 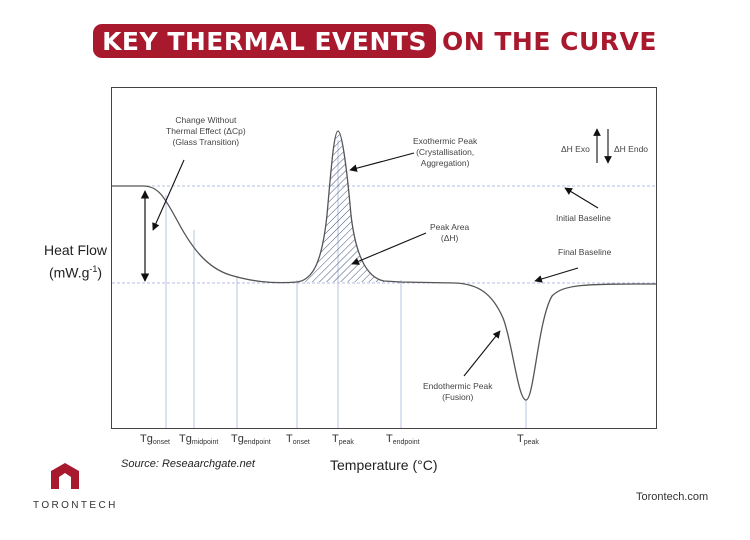 What do you see at coordinates (585, 252) in the screenshot?
I see `final-baseline-label: Final Baseline` at bounding box center [585, 252].